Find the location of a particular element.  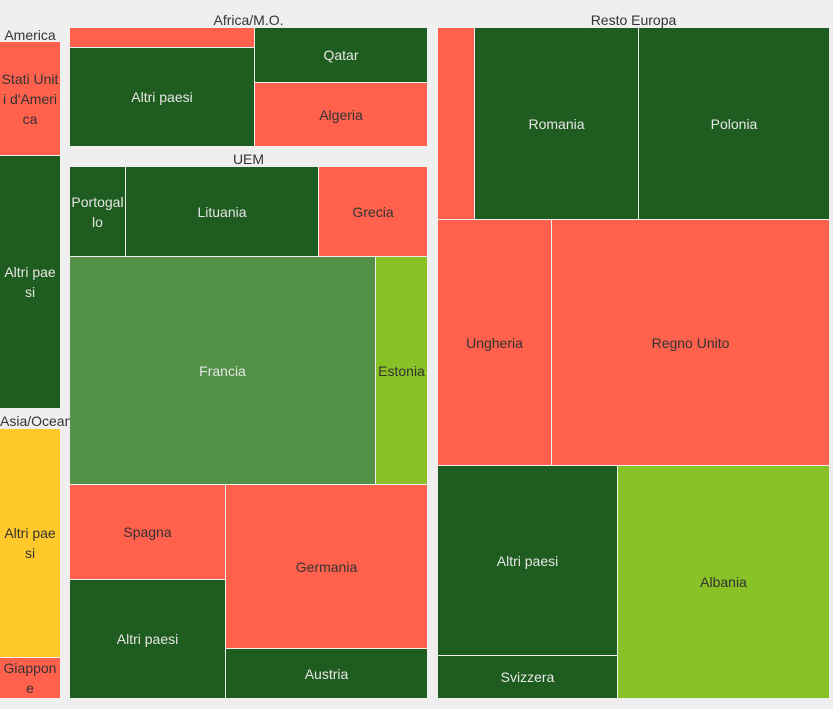

treemap-cell-label: Qatar is located at coordinates (341, 55).